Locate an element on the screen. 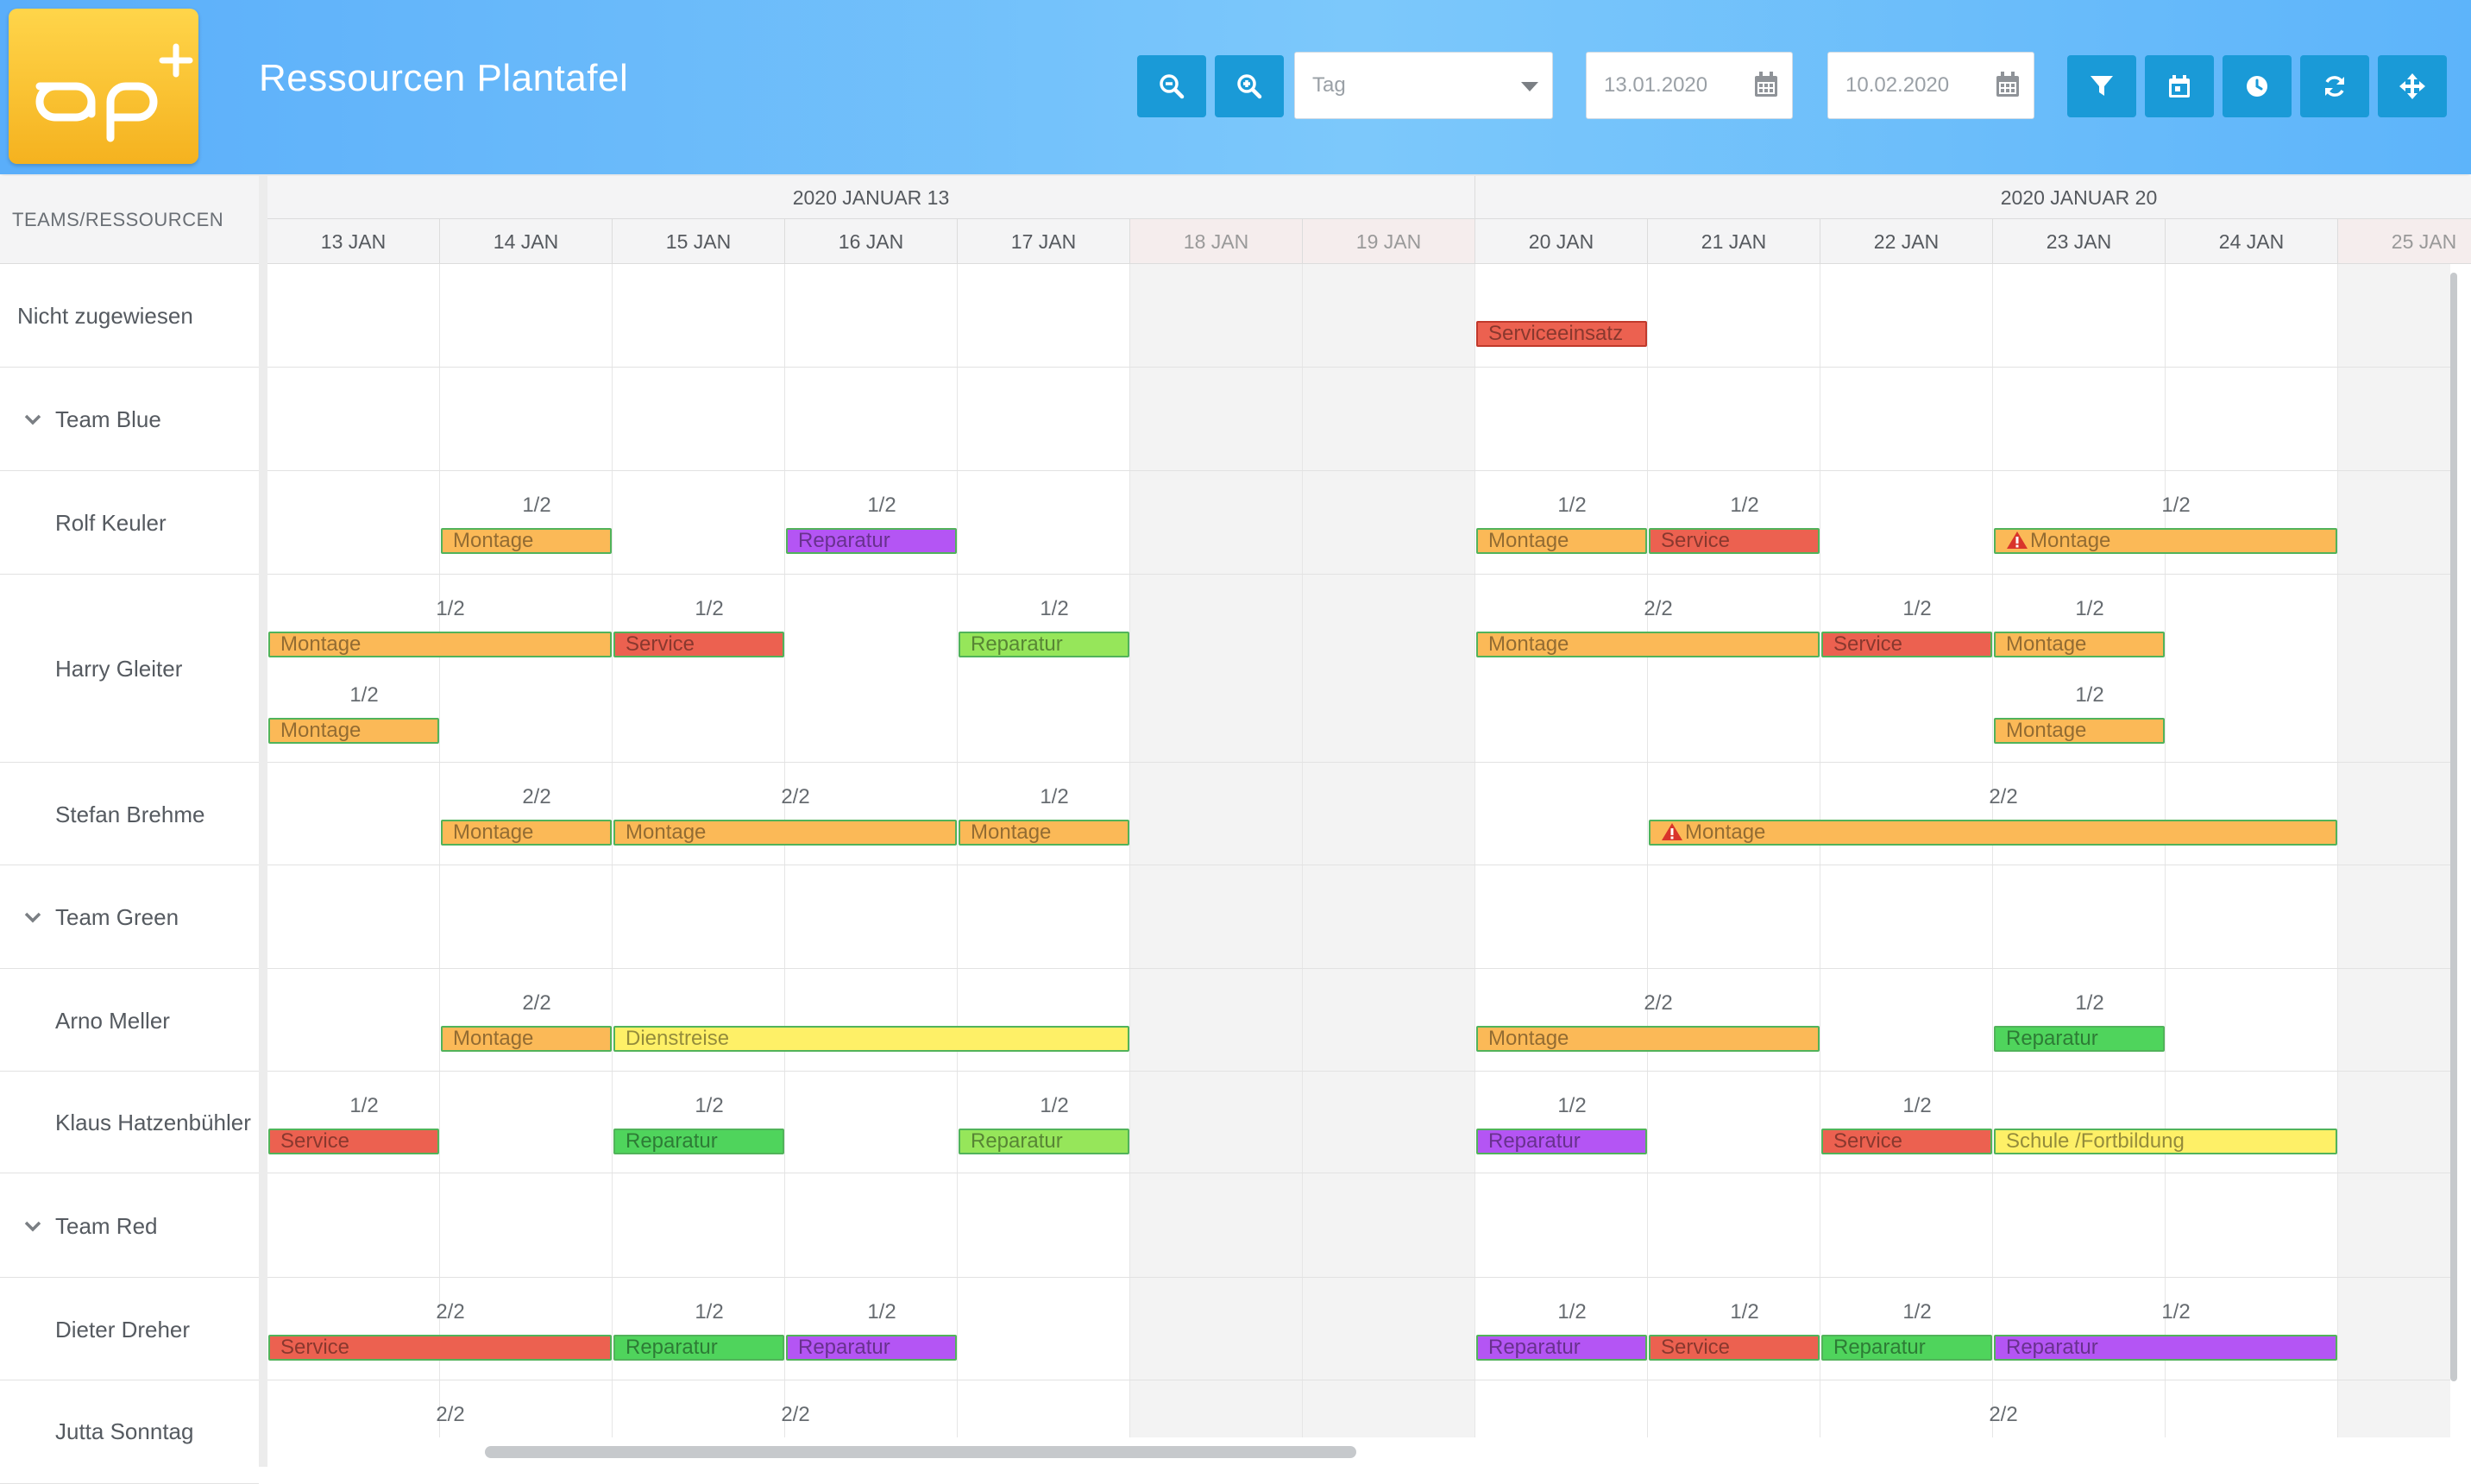 This screenshot has height=1484, width=2471. day-label: 25 JAN is located at coordinates (2404, 241).